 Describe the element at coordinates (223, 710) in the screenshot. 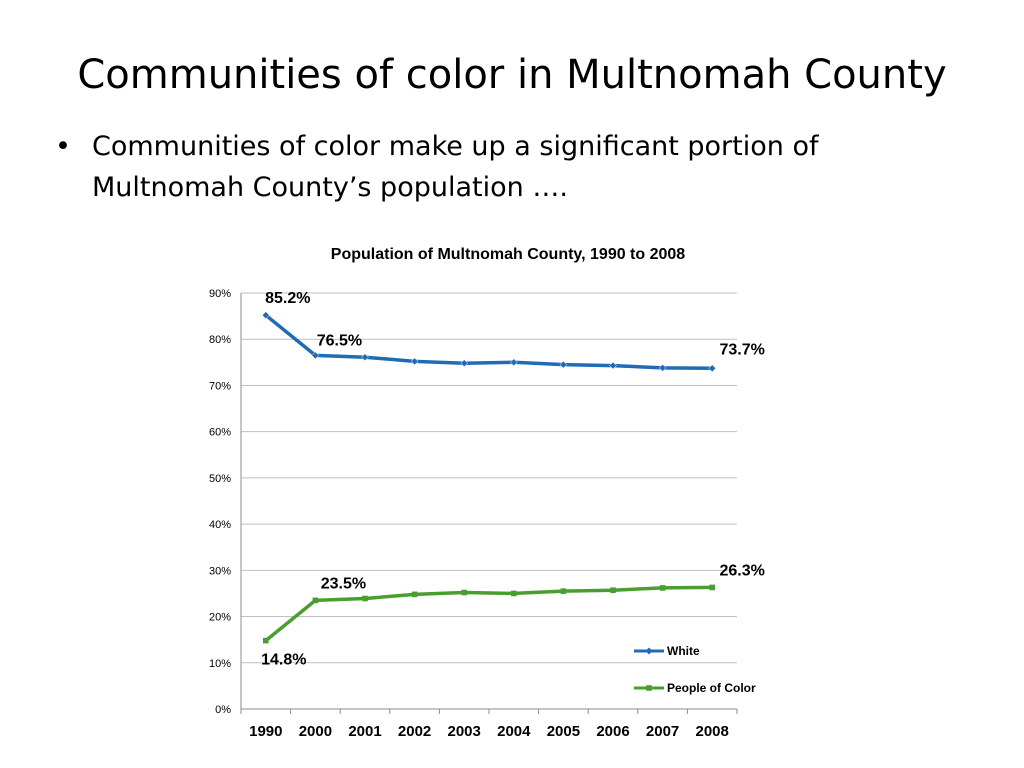

I see `y-tick-label: 0%` at that location.